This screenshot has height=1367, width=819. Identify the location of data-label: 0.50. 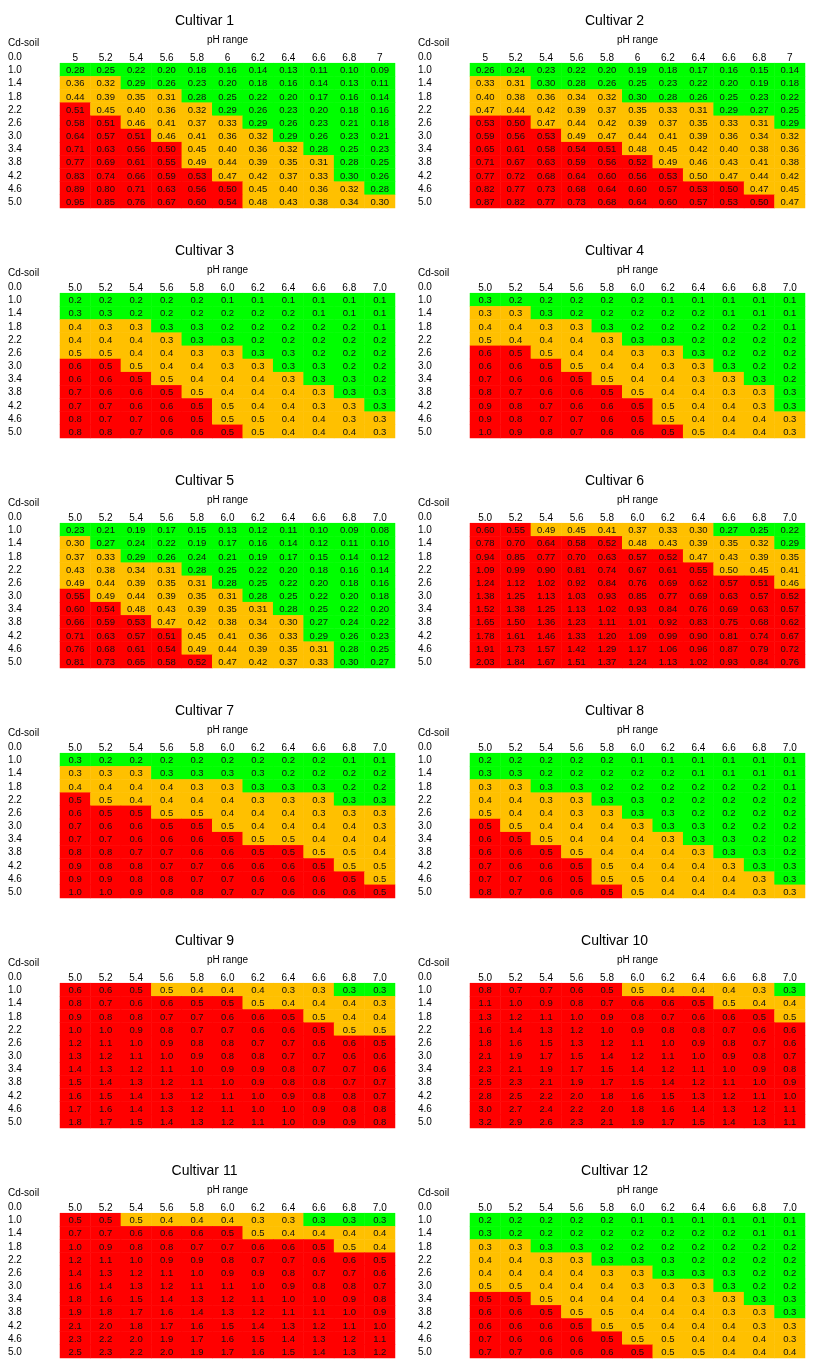
(166, 149).